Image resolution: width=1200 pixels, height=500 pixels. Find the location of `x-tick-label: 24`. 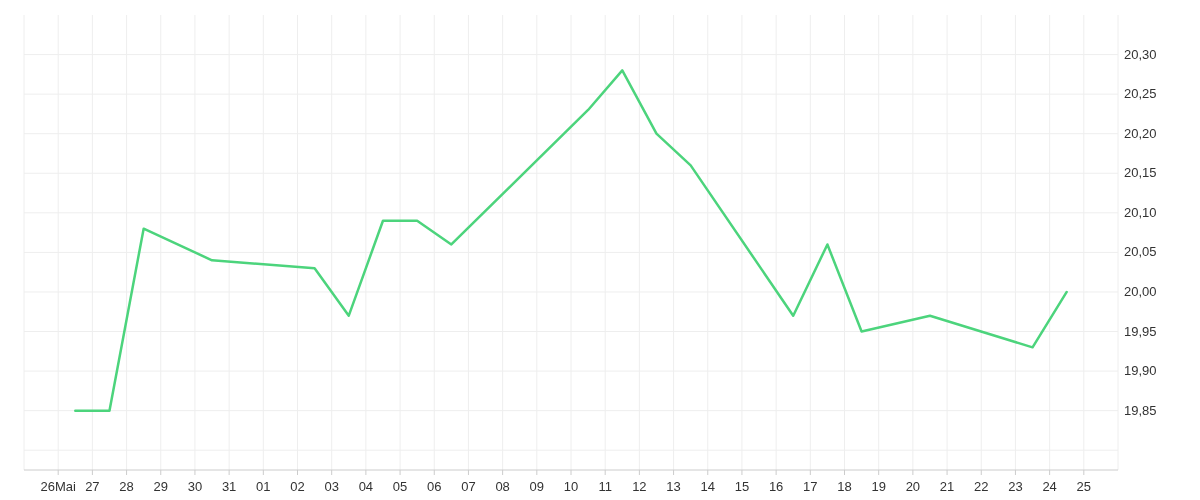

x-tick-label: 24 is located at coordinates (1049, 486).